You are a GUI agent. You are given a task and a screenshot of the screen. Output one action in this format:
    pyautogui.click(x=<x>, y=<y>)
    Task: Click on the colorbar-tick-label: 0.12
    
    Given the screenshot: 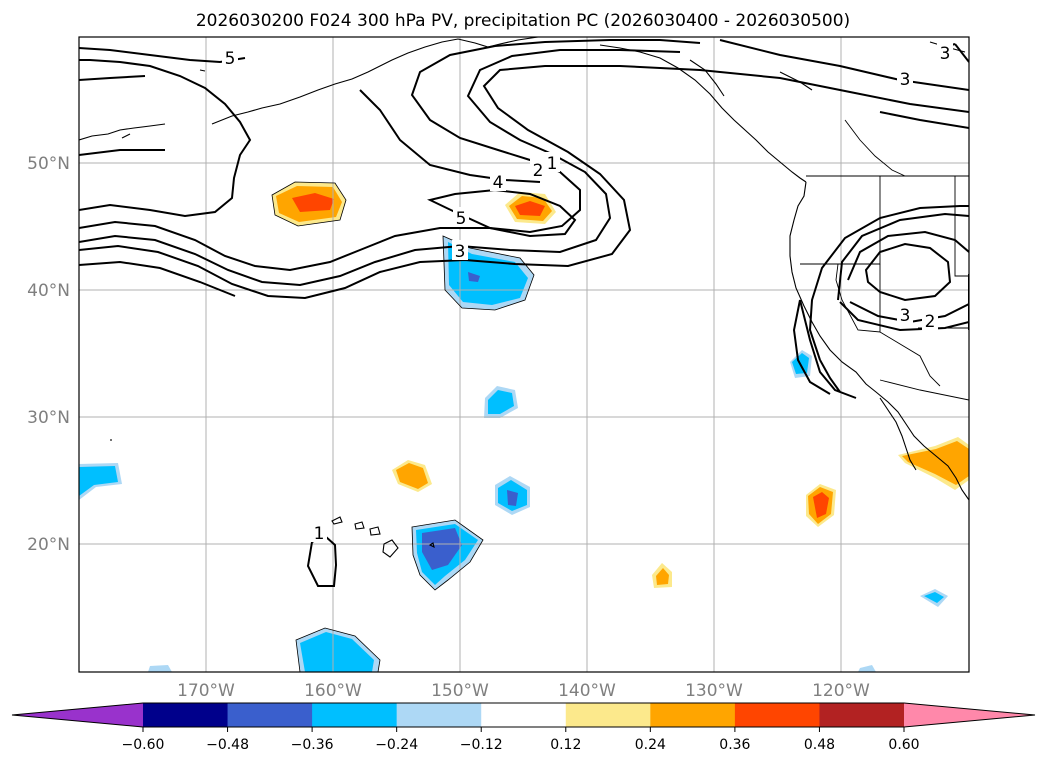 What is the action you would take?
    pyautogui.click(x=565, y=745)
    